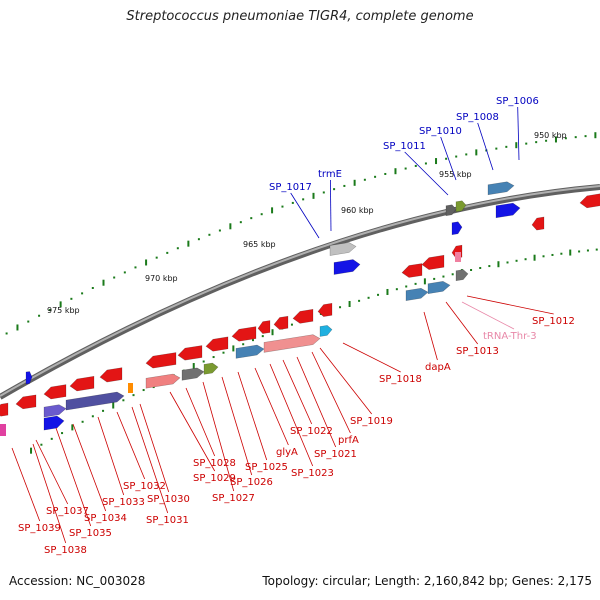 The image size is (600, 600). Describe the element at coordinates (67, 511) in the screenshot. I see `feature-label: SP_1037` at that location.